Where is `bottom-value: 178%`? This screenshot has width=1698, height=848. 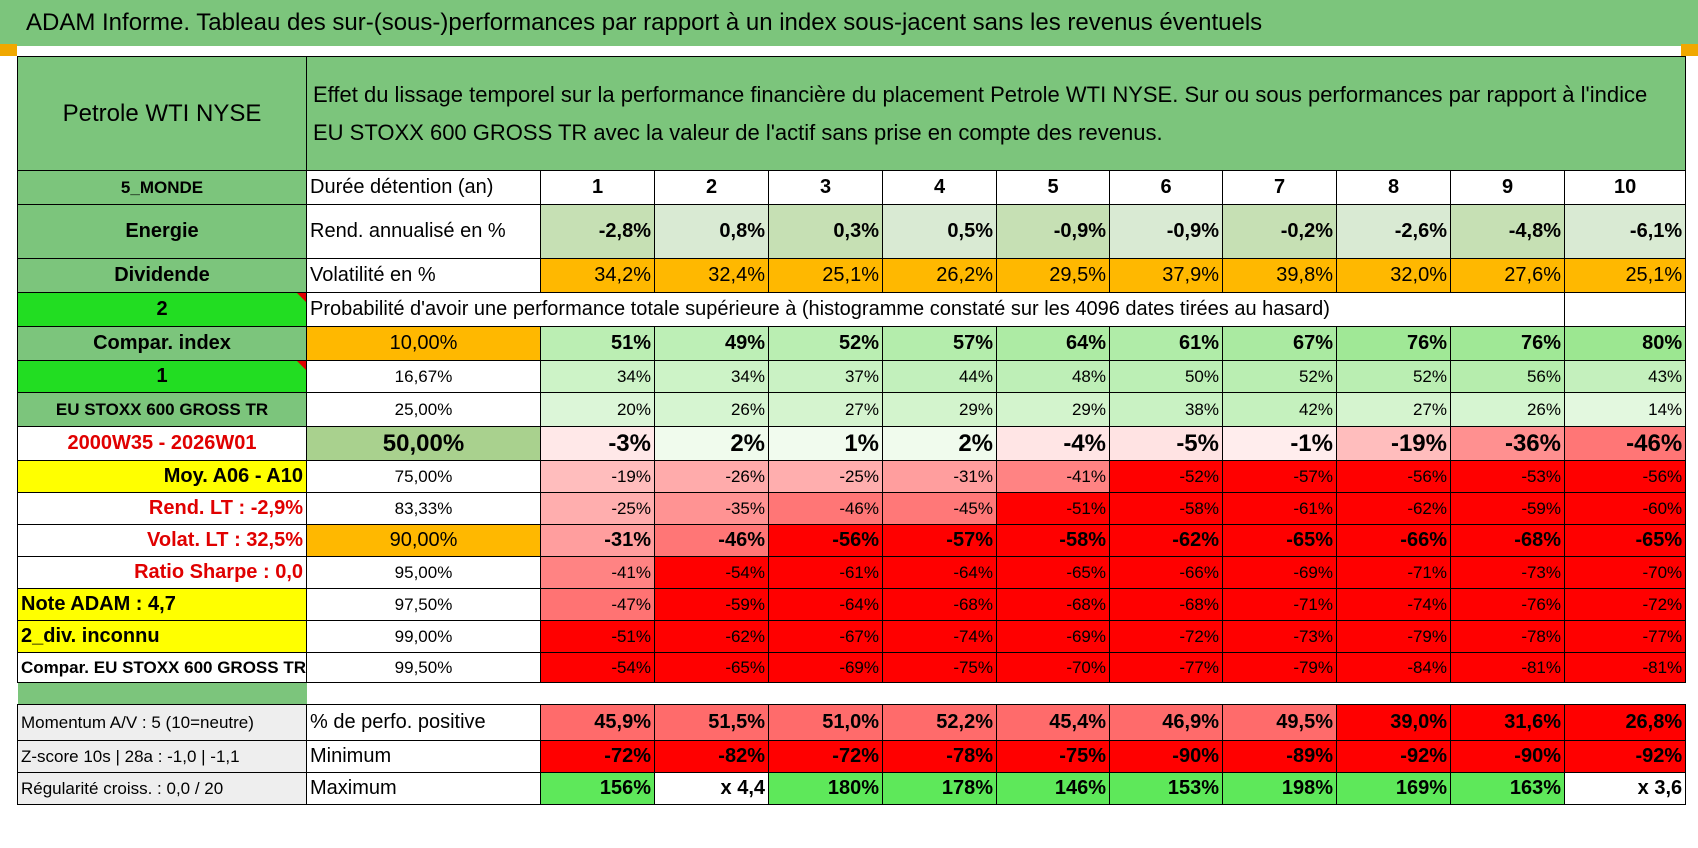
bottom-value: 178% is located at coordinates (939, 788).